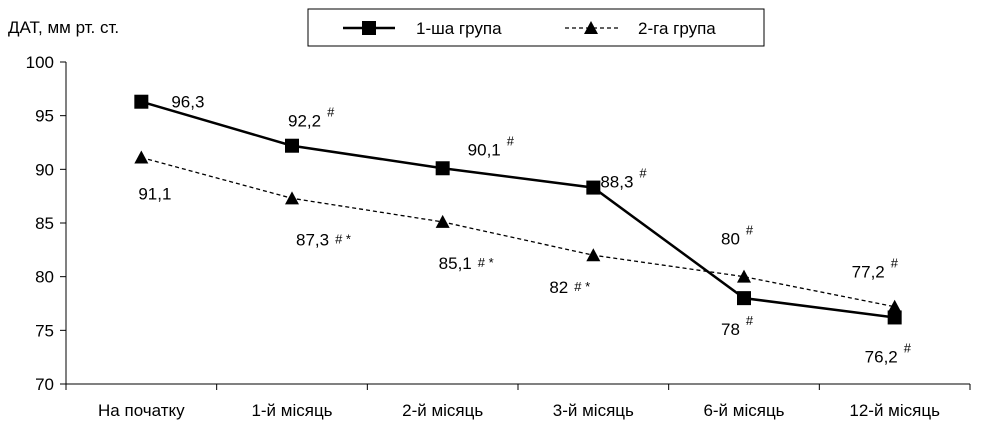  I want to click on x-tick-label: 6-й місяць, so click(743, 410).